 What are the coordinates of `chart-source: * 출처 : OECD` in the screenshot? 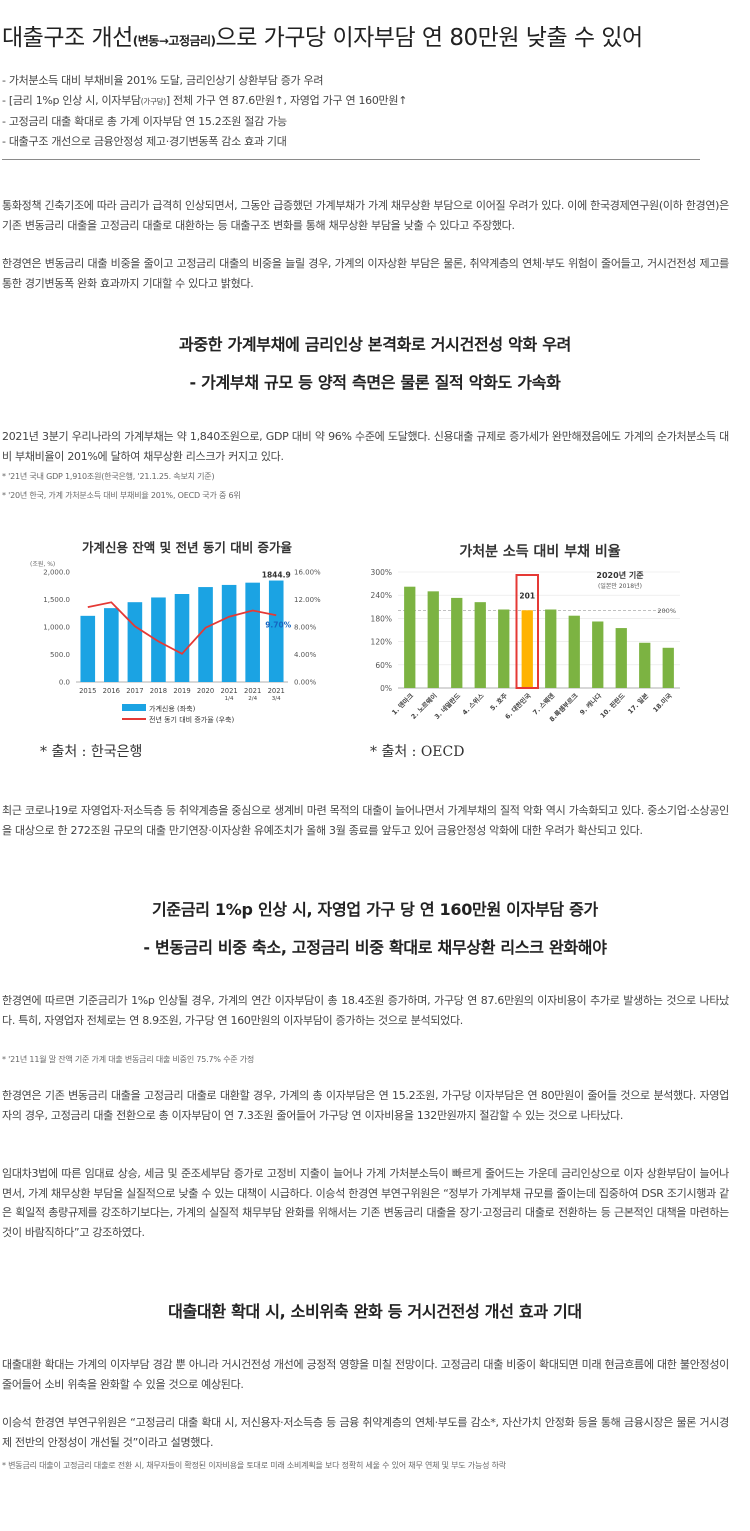 It's located at (417, 752).